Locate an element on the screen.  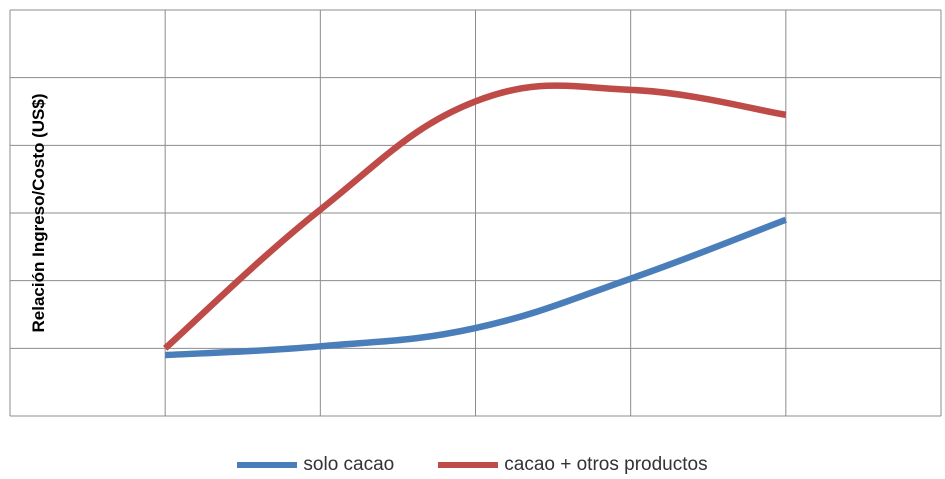
legend-swatch-solo-cacao is located at coordinates (267, 464).